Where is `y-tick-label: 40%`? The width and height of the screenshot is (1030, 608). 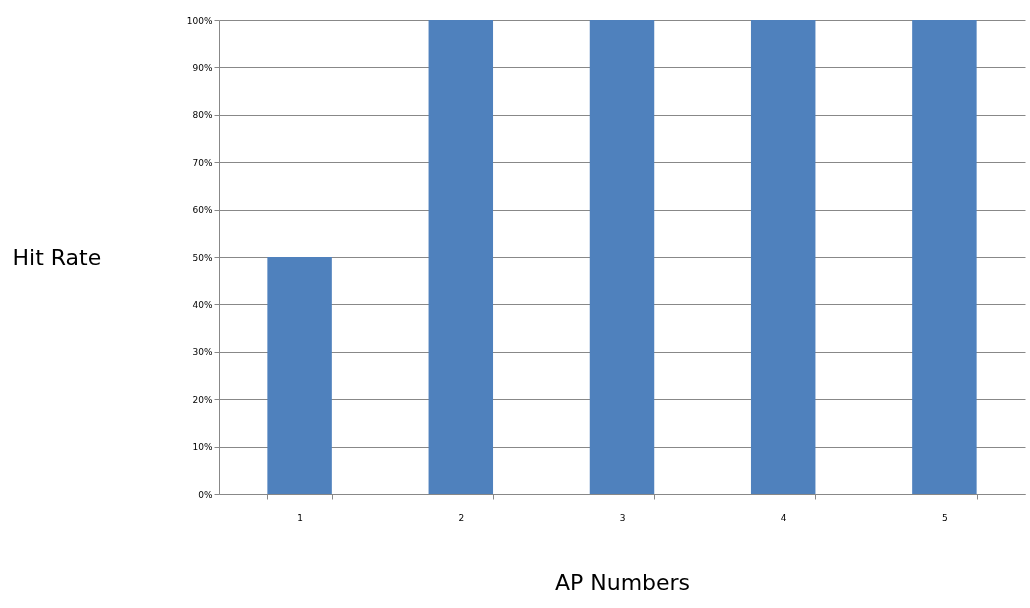 y-tick-label: 40% is located at coordinates (202, 304).